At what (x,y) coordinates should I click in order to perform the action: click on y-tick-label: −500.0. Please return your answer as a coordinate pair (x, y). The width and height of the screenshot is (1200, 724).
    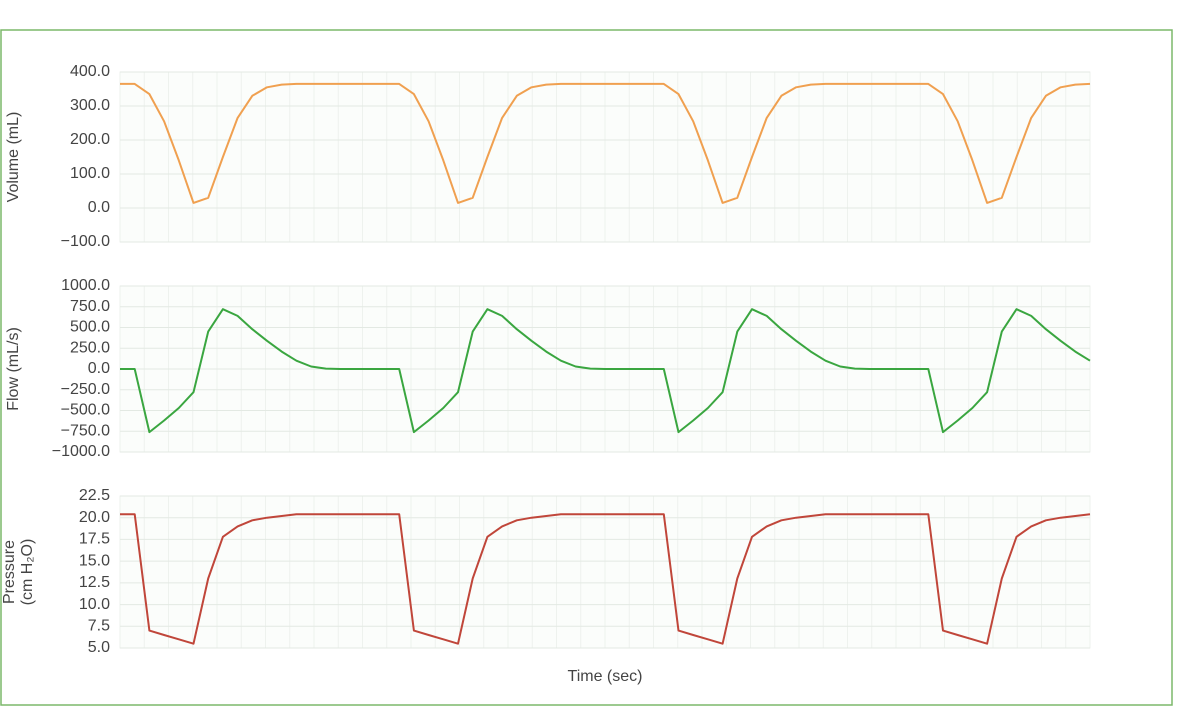
    Looking at the image, I should click on (85, 410).